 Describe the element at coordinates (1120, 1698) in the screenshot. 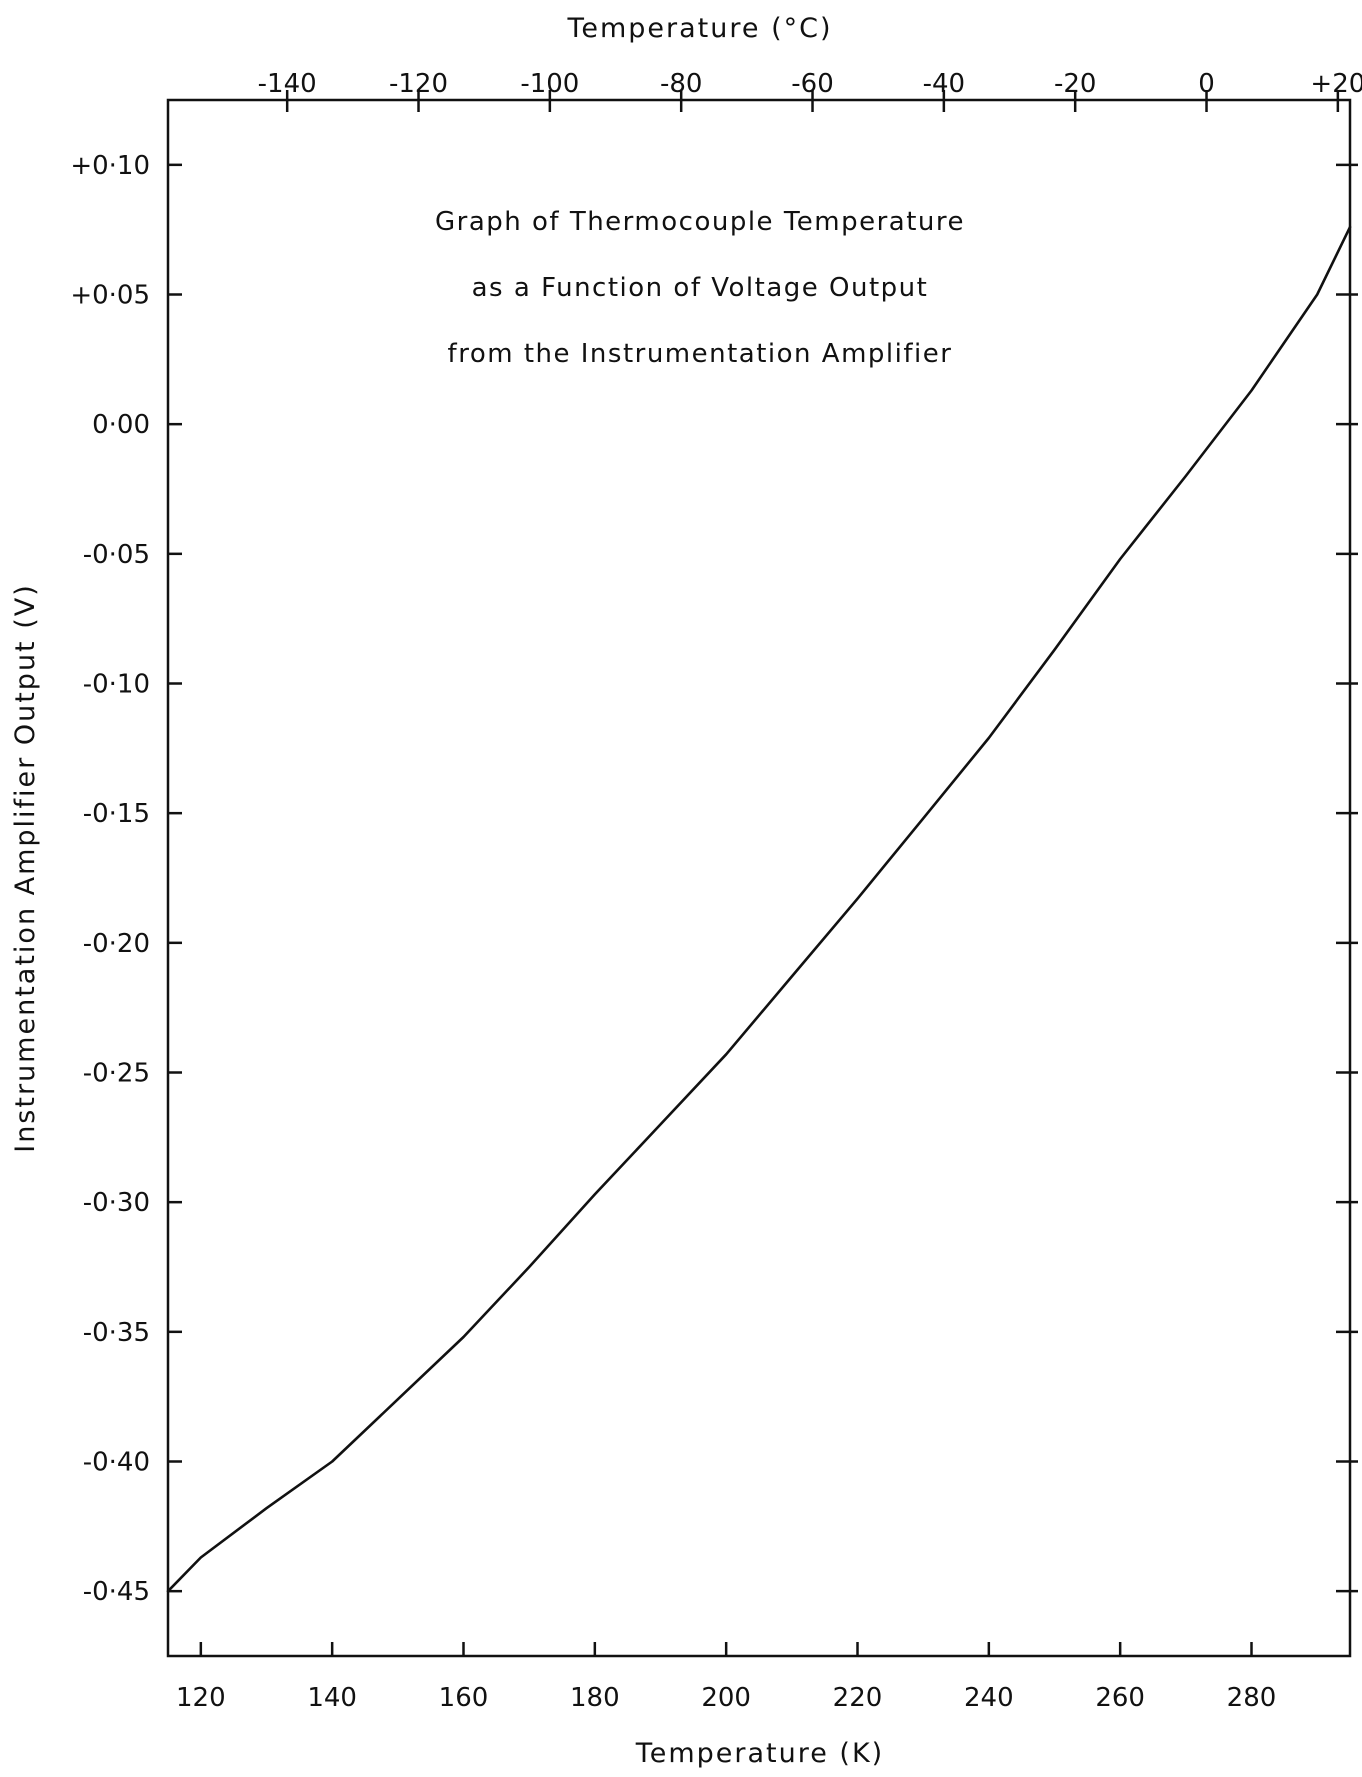

I see `x-tick-label: 260` at that location.